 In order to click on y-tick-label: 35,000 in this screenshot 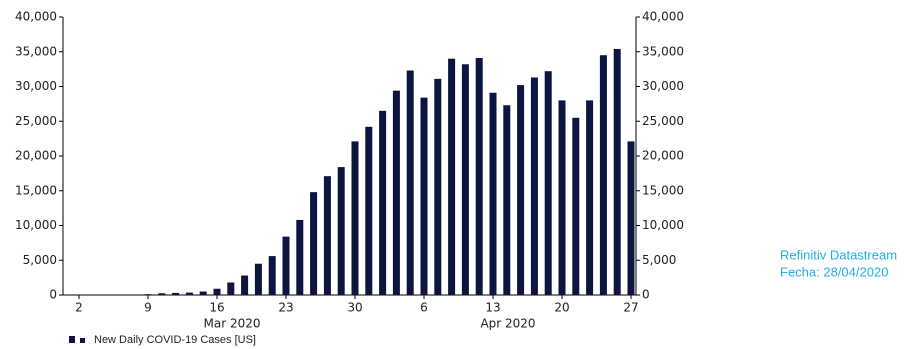, I will do `click(36, 51)`.